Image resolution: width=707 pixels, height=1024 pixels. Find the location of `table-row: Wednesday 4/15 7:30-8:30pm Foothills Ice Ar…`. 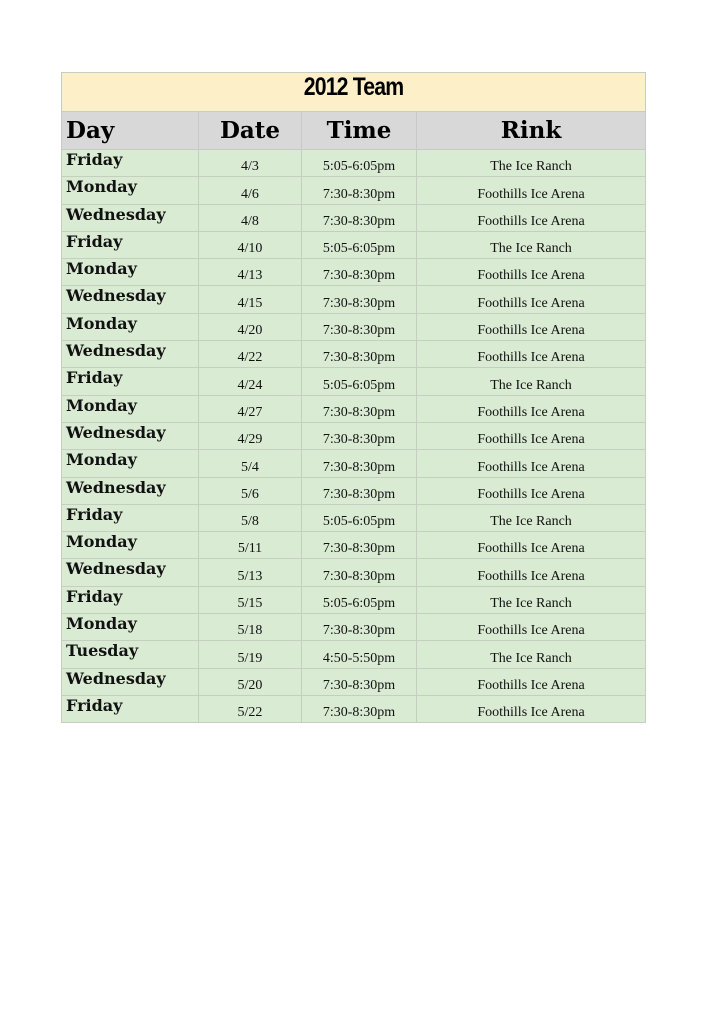

table-row: Wednesday 4/15 7:30-8:30pm Foothills Ice Ar… is located at coordinates (354, 299).